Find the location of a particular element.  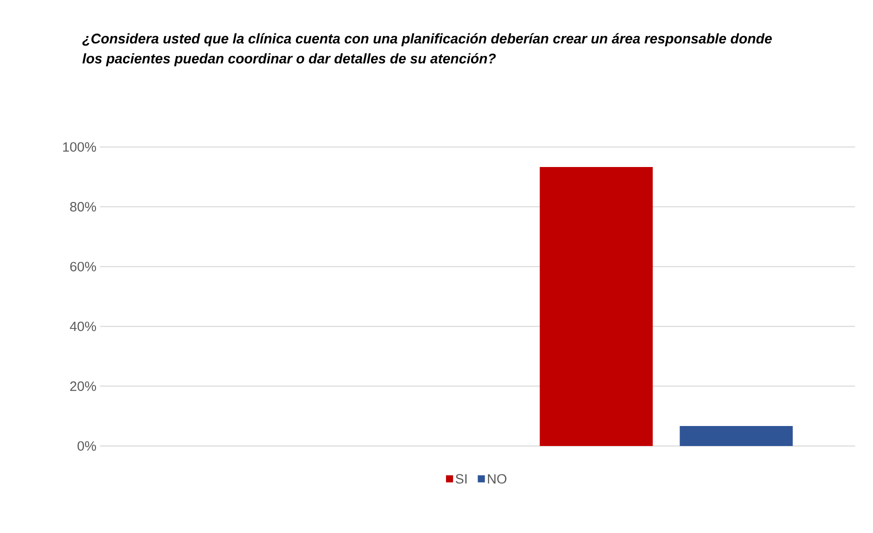

legend-label: NO is located at coordinates (497, 479).